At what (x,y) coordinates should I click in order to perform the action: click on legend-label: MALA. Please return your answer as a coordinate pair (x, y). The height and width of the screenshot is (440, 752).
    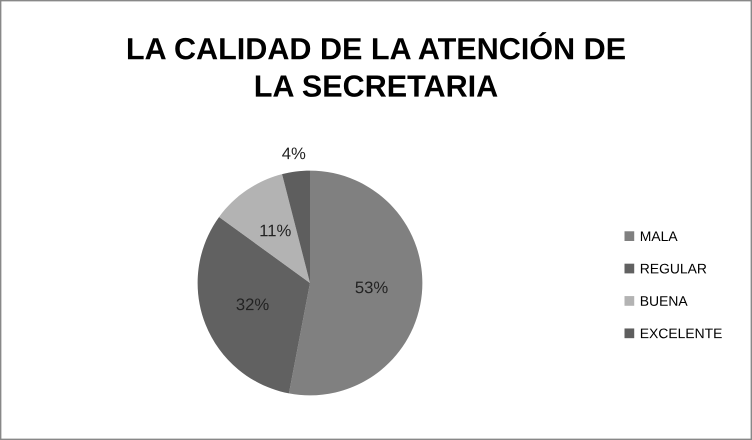
    Looking at the image, I should click on (659, 236).